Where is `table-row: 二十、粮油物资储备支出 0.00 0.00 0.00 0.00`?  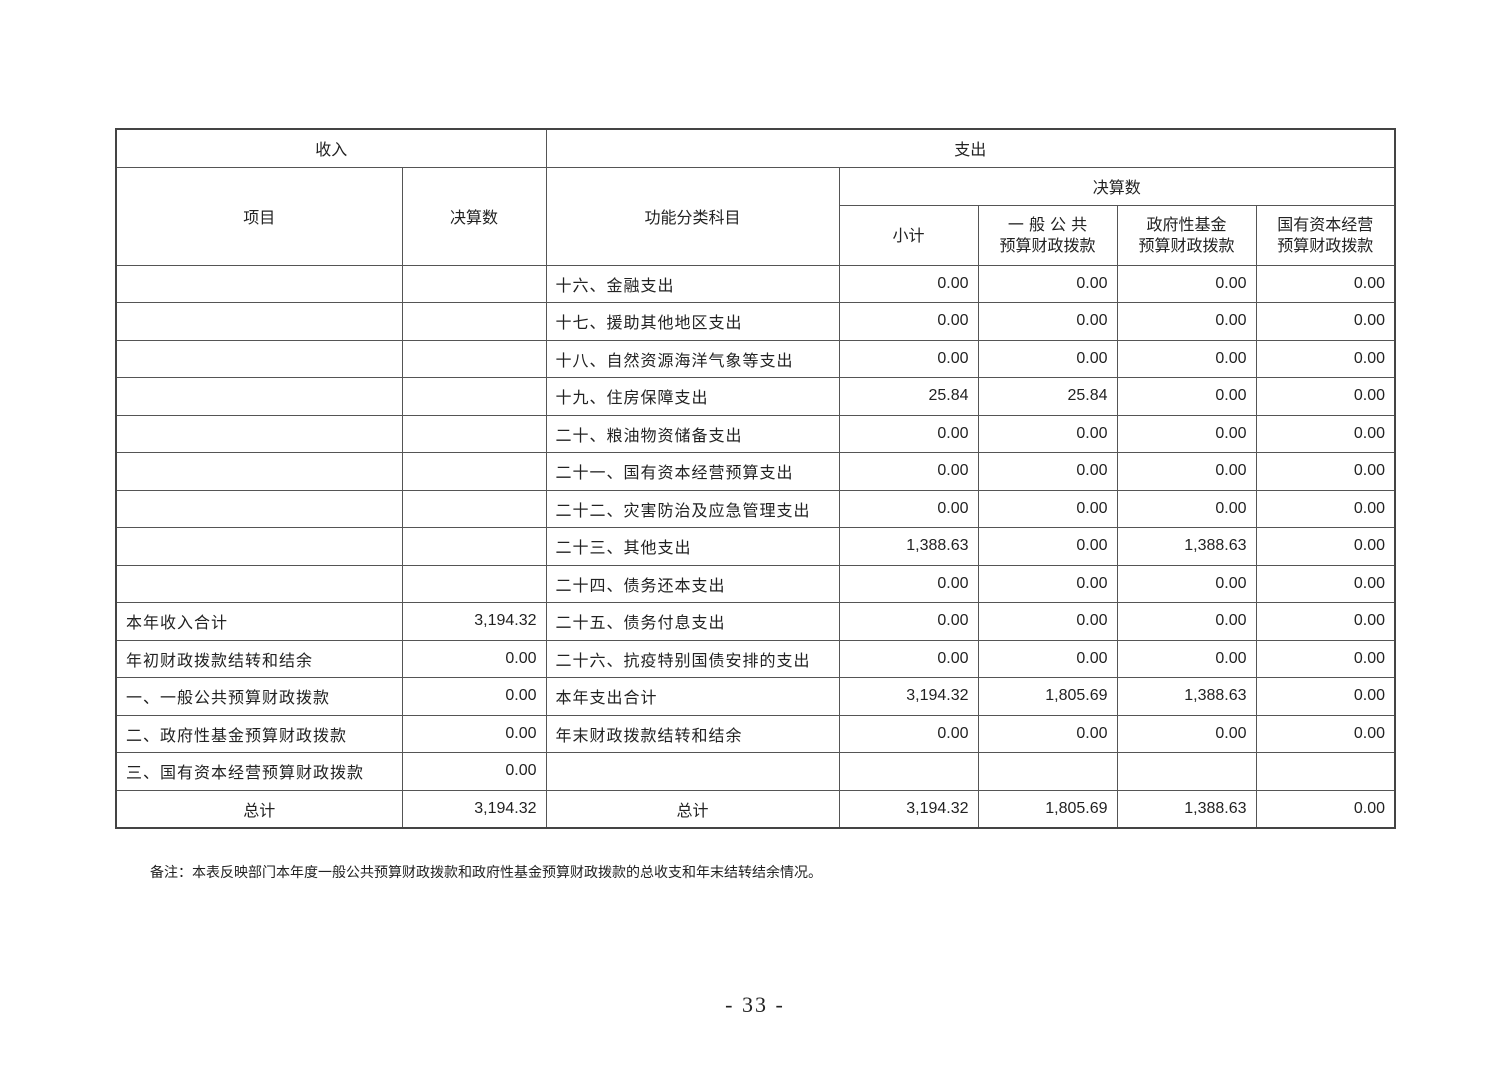 table-row: 二十、粮油物资储备支出 0.00 0.00 0.00 0.00 is located at coordinates (755, 433).